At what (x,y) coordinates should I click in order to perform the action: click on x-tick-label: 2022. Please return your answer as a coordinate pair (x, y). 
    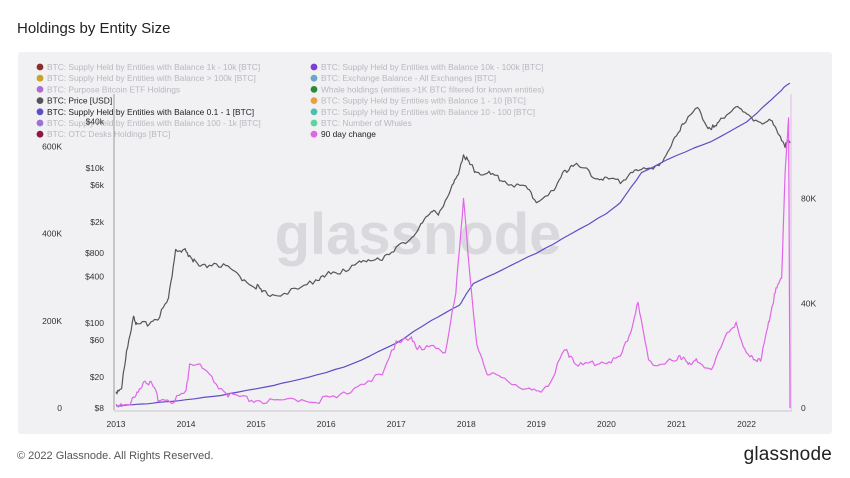
    Looking at the image, I should click on (746, 424).